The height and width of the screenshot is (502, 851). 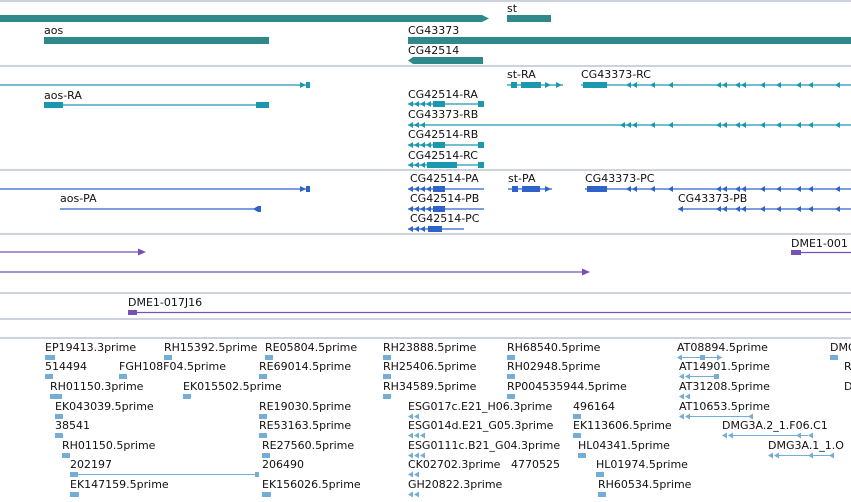 What do you see at coordinates (554, 347) in the screenshot?
I see `est-label: RH68540.5prime` at bounding box center [554, 347].